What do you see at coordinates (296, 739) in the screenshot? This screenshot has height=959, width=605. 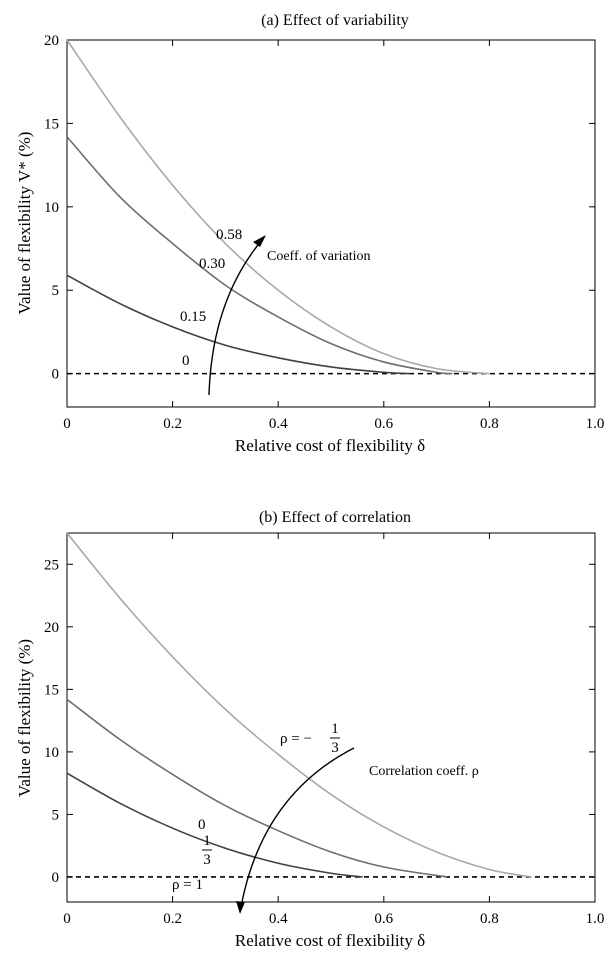 I see `label-rho-neg-third-prefix: ρ = −` at bounding box center [296, 739].